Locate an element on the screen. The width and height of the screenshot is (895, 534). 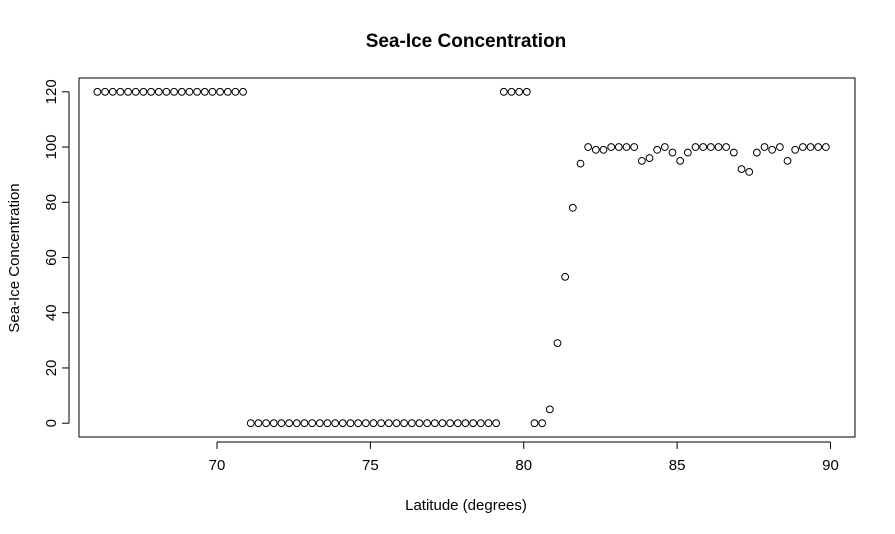
x-axis-label: Latitude (degrees) is located at coordinates (466, 505).